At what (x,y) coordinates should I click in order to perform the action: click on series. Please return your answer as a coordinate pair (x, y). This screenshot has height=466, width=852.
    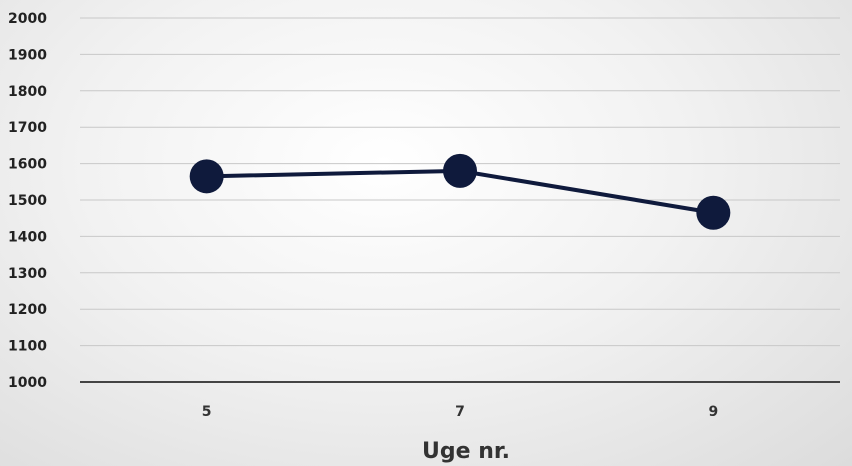
    Looking at the image, I should click on (460, 191).